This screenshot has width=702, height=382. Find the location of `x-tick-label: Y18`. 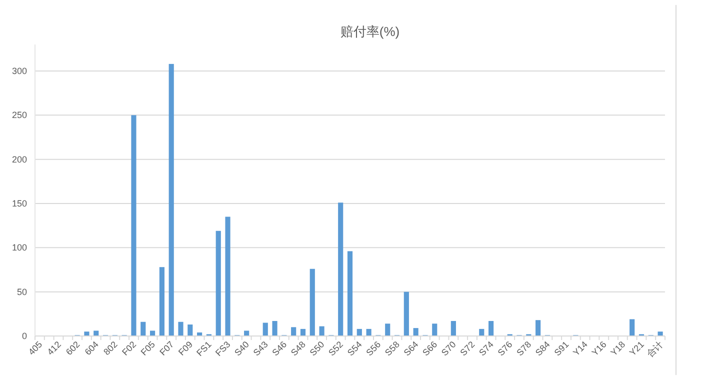

x-tick-label: Y18 is located at coordinates (618, 348).